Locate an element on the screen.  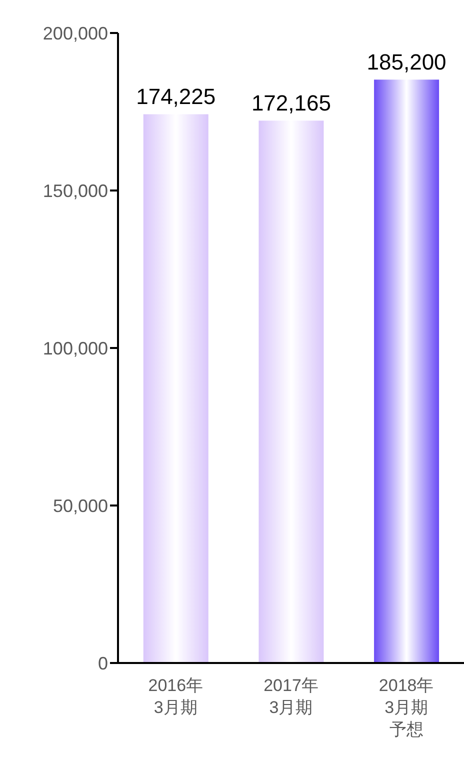
x-tick-label: 2016年3月期 is located at coordinates (175, 697).